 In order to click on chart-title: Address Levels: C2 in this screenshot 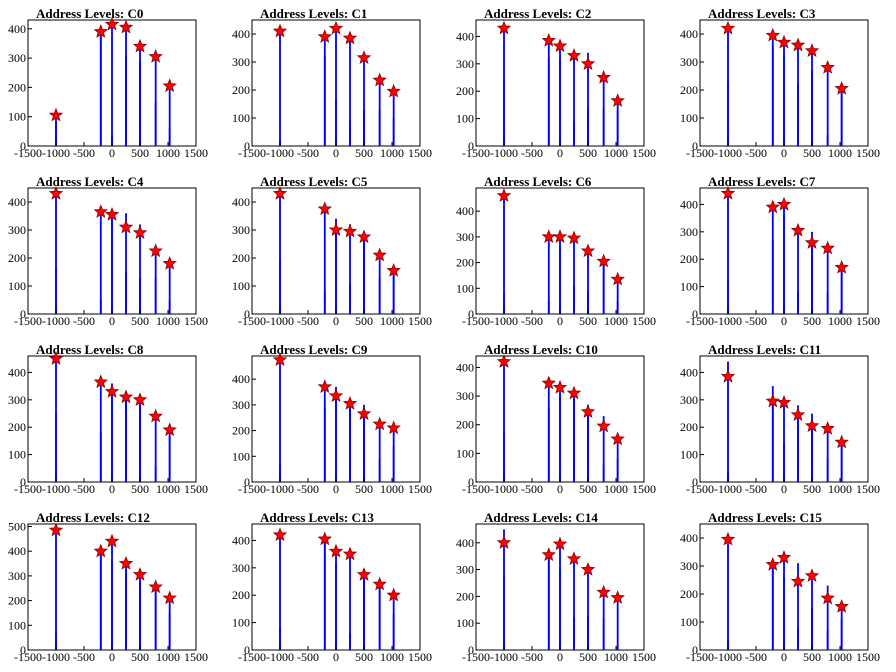, I will do `click(537, 13)`.